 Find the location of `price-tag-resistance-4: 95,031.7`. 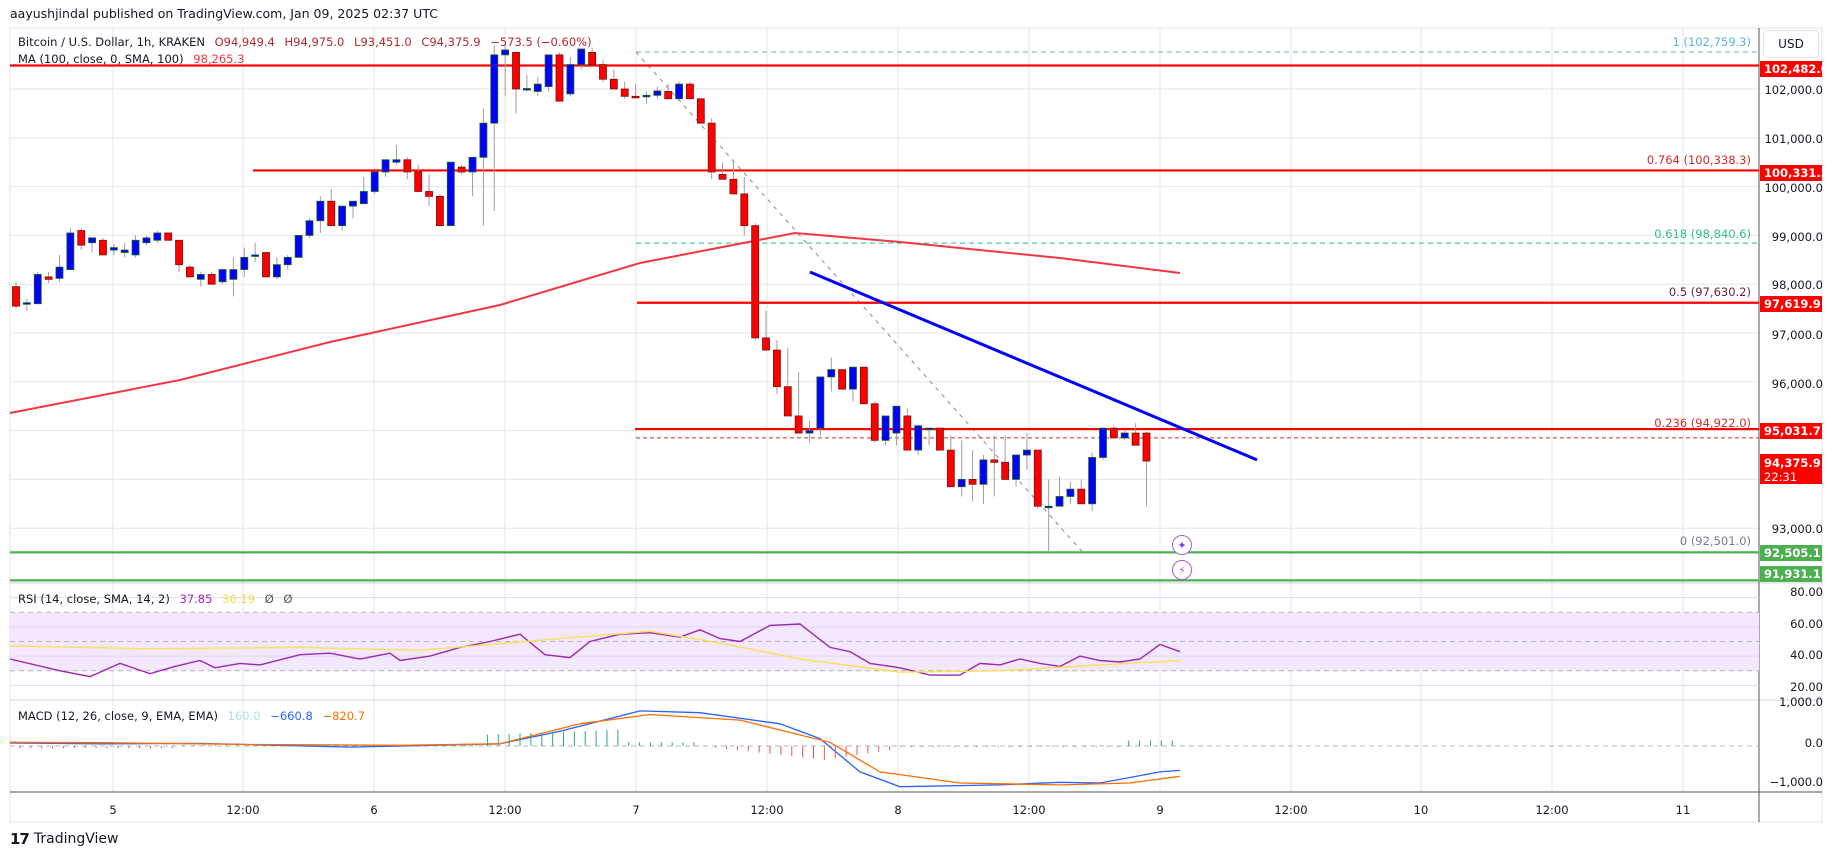

price-tag-resistance-4: 95,031.7 is located at coordinates (1791, 431).